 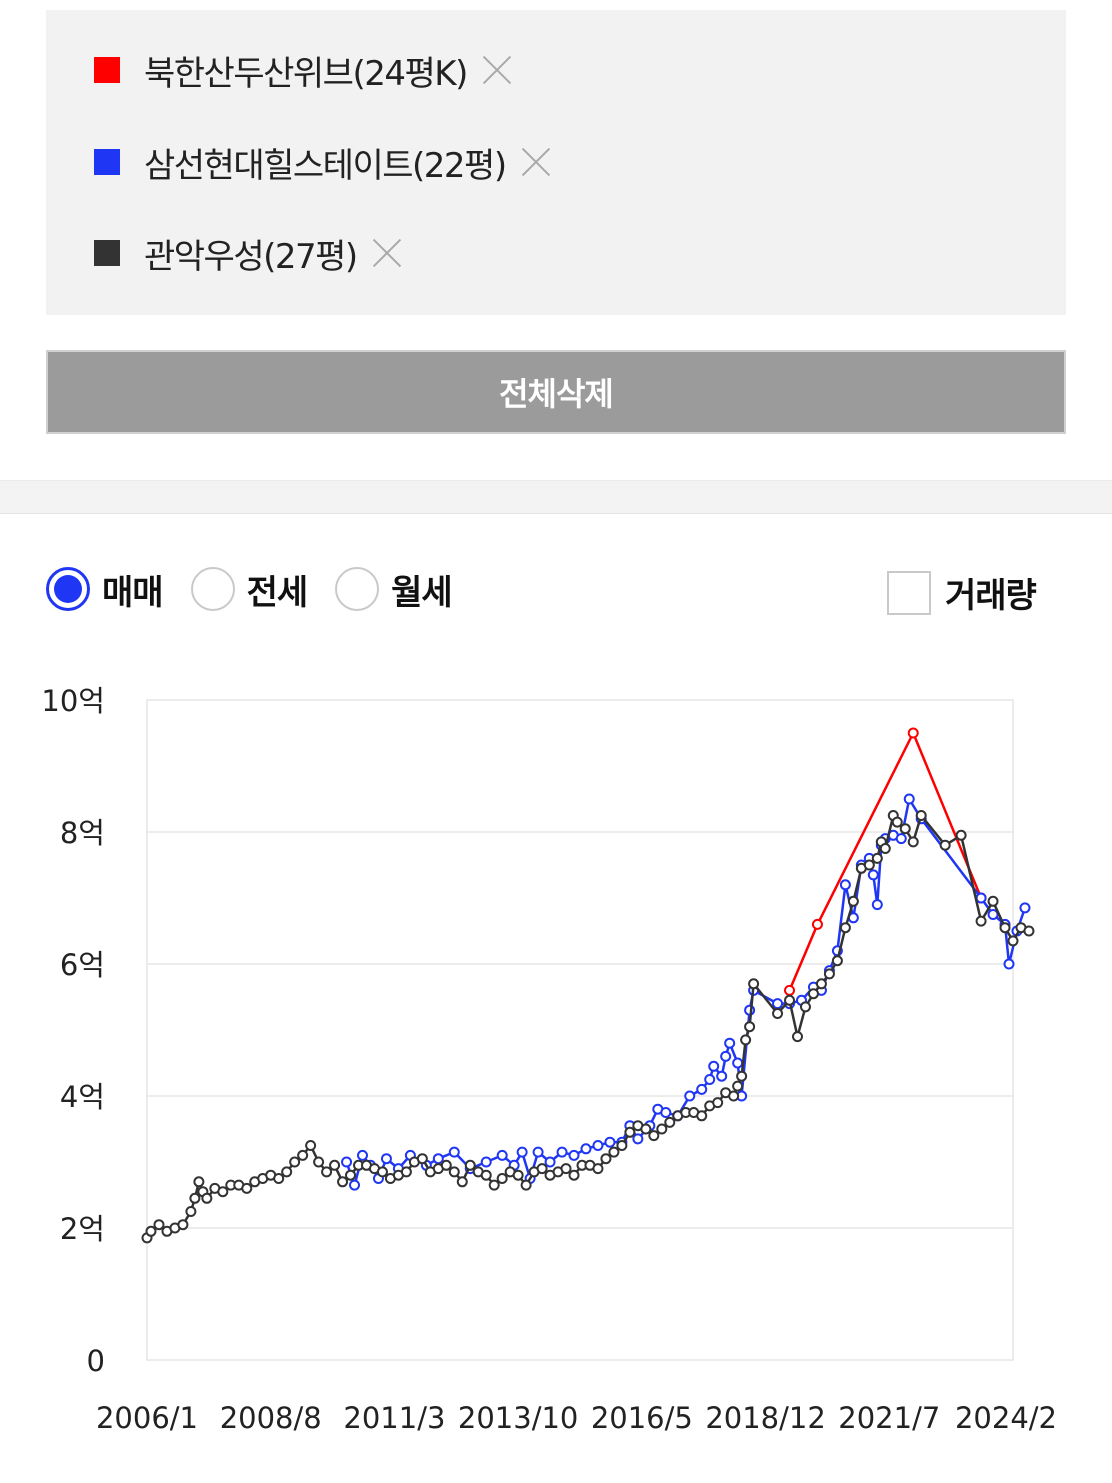 I want to click on series, so click(x=885, y=861).